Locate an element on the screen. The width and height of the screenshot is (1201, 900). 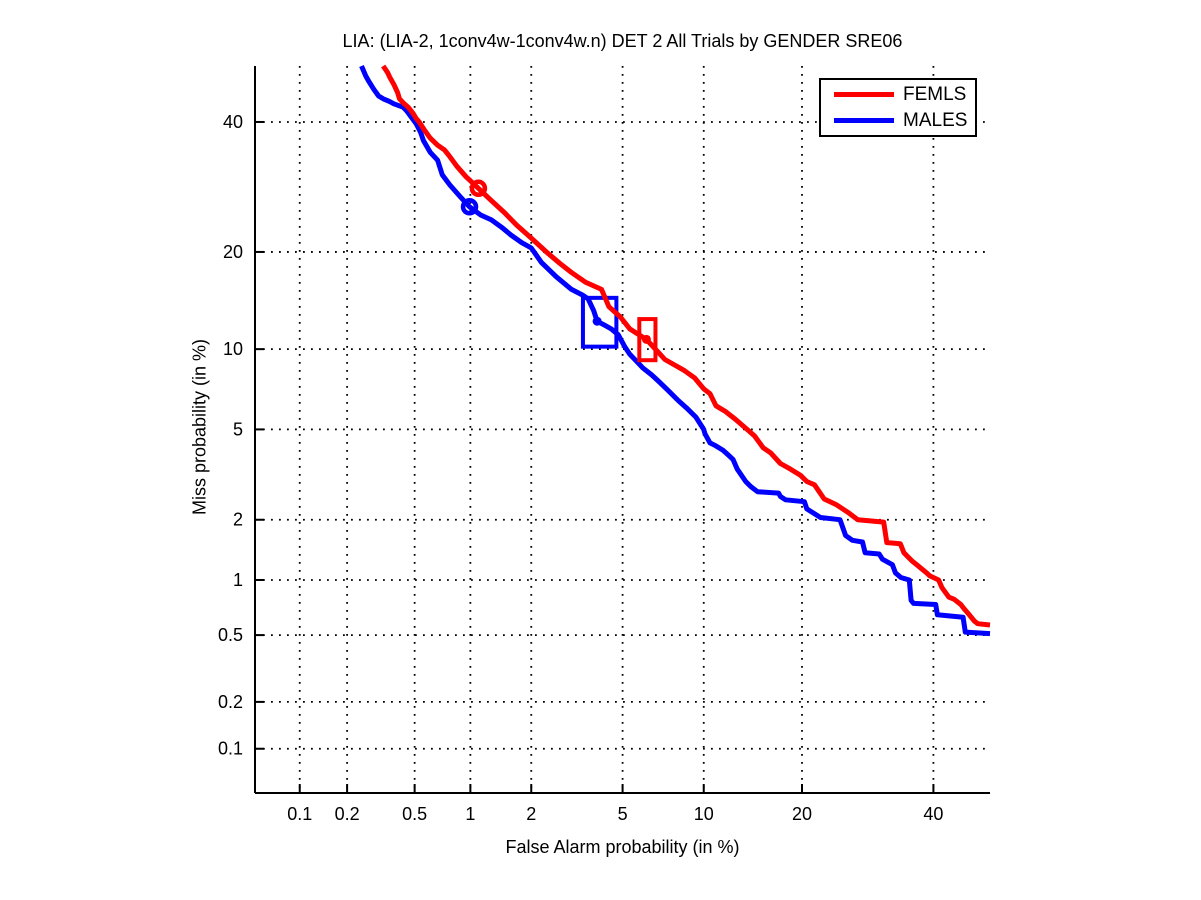
males-line-swatch is located at coordinates (864, 120).